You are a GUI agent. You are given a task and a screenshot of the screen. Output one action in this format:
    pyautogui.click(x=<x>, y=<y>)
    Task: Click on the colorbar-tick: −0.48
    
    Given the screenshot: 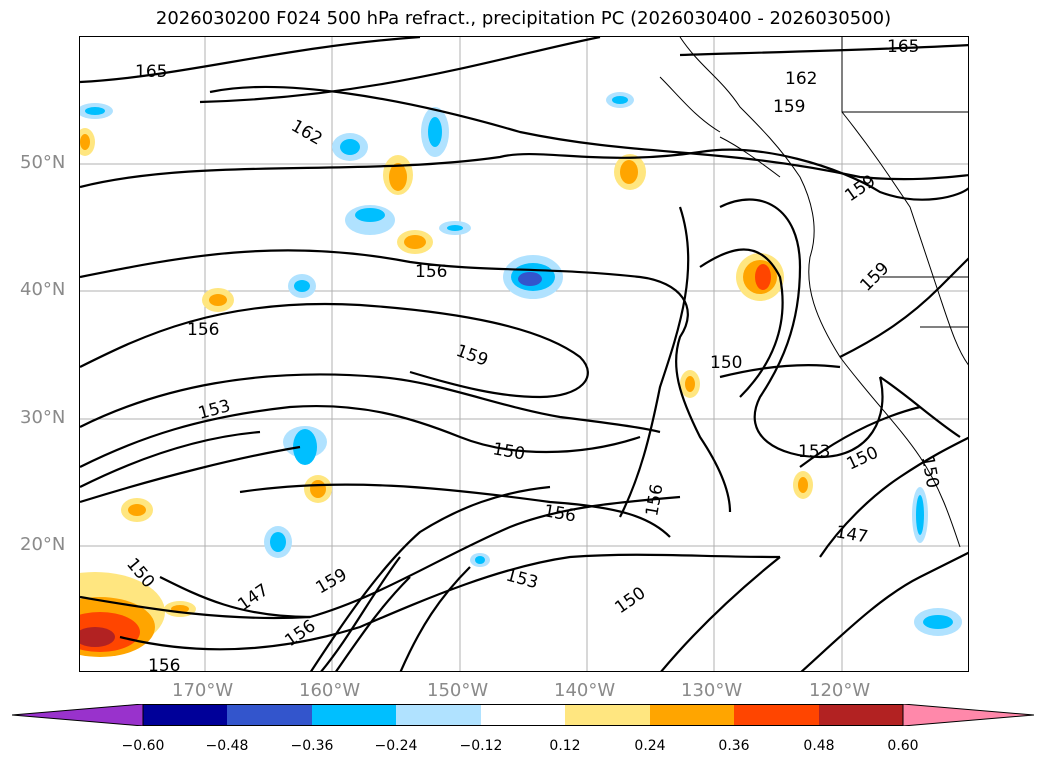 What is the action you would take?
    pyautogui.click(x=227, y=746)
    